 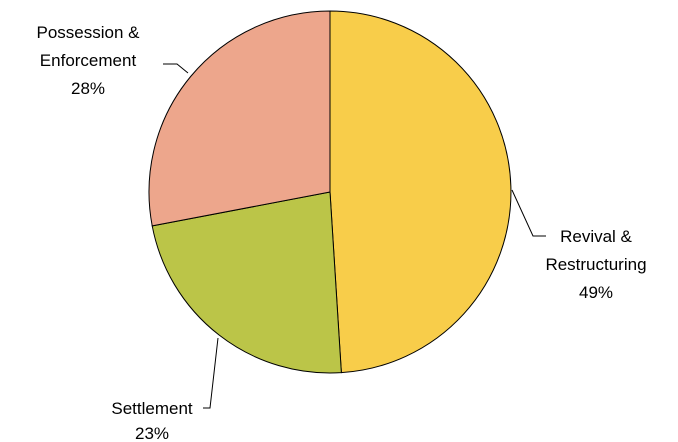 I want to click on slice-name-line-1: Possession &, so click(x=89, y=32).